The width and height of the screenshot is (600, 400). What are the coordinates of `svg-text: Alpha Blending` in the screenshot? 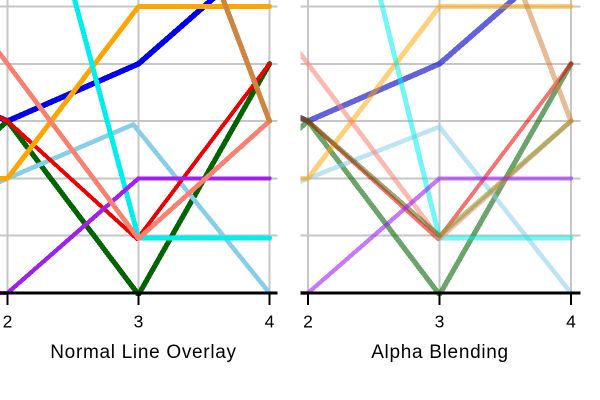 It's located at (440, 352).